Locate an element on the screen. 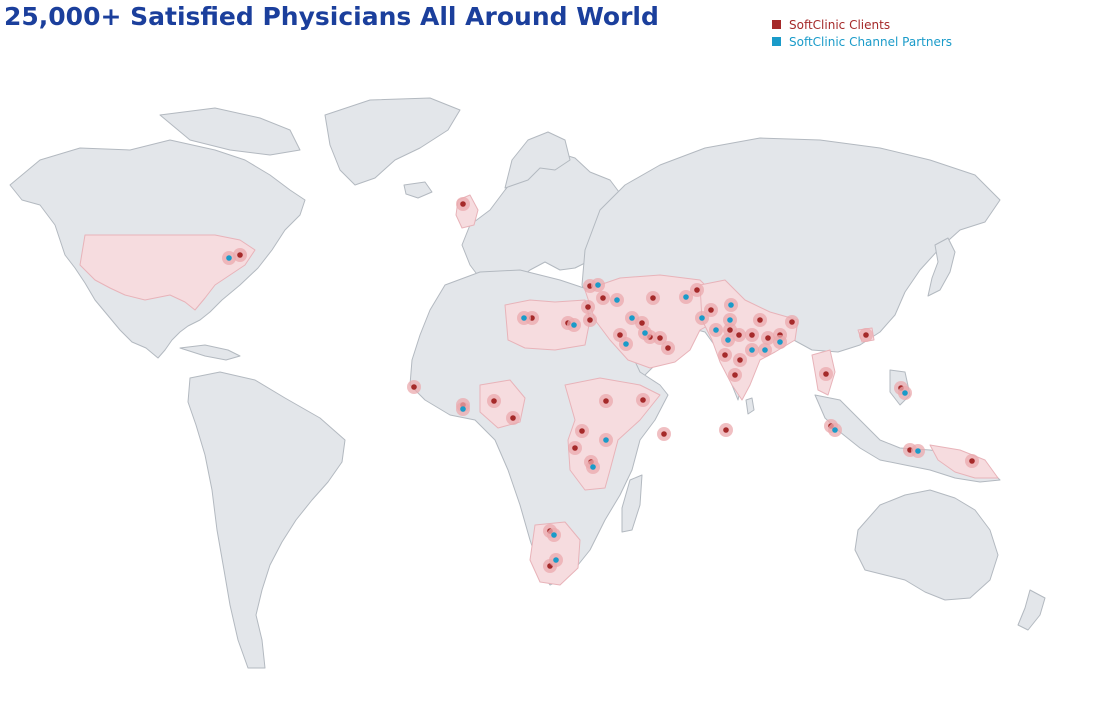 This screenshot has width=1100, height=705. land-iceland is located at coordinates (418, 190).